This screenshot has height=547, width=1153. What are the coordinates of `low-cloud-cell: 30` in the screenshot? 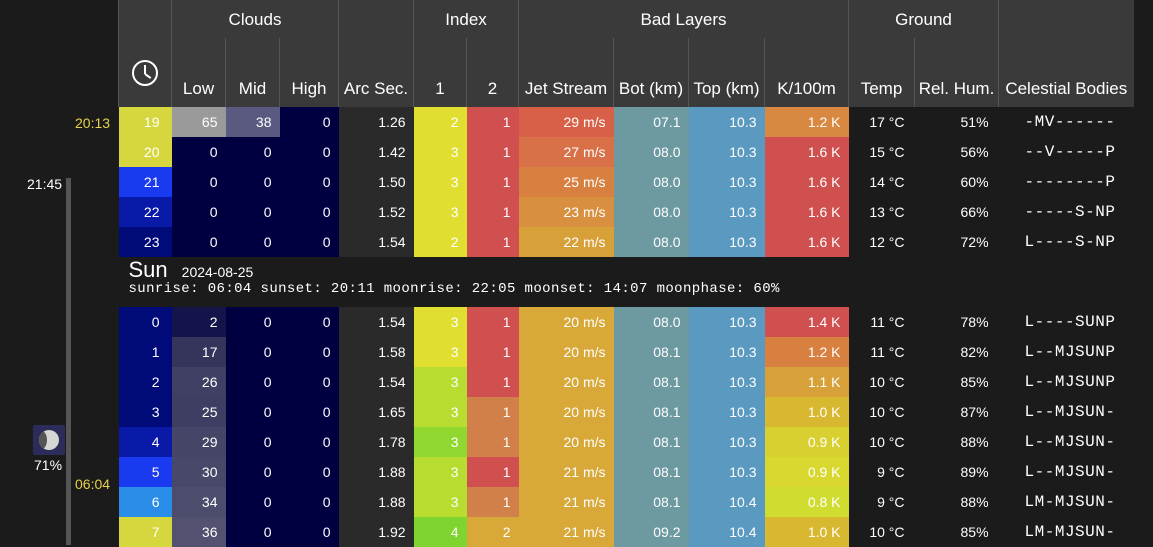 It's located at (198, 472).